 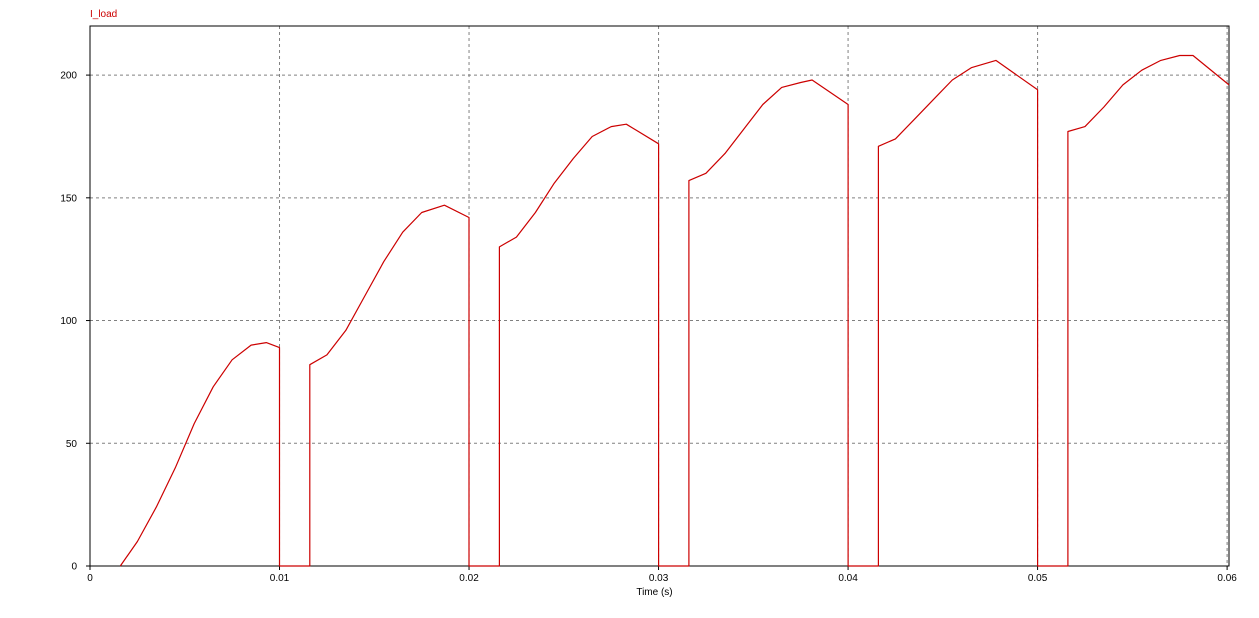 What do you see at coordinates (280, 578) in the screenshot?
I see `x-tick-label-1: 0.01` at bounding box center [280, 578].